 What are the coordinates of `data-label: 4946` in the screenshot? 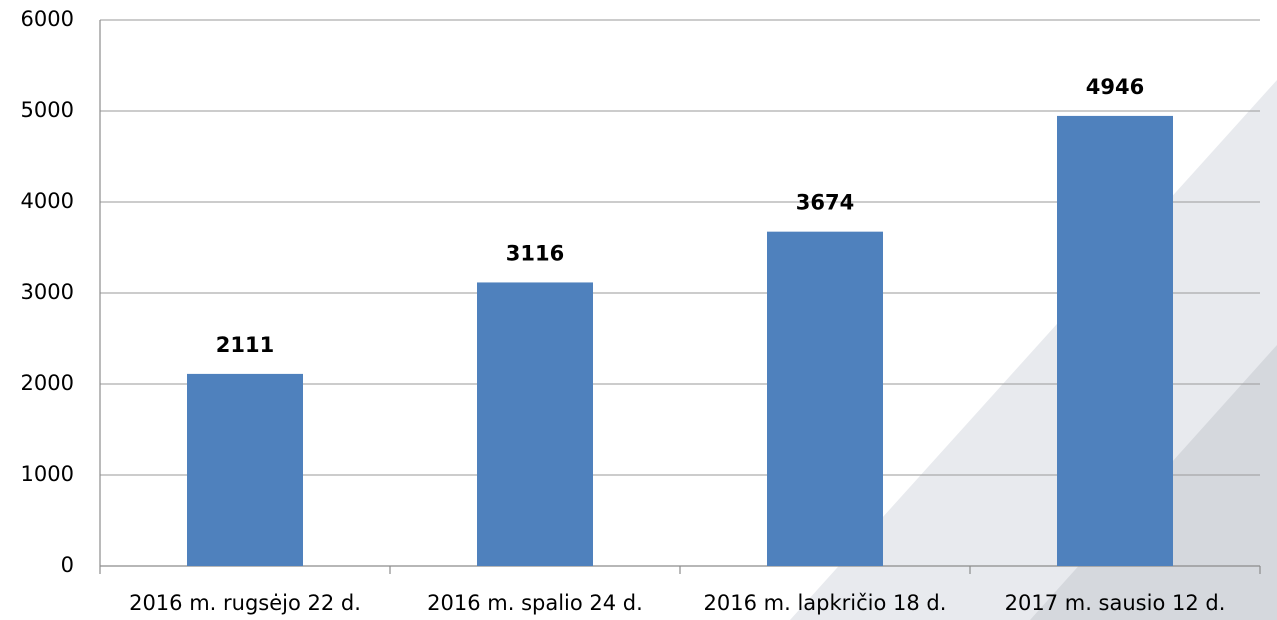 It's located at (1115, 87).